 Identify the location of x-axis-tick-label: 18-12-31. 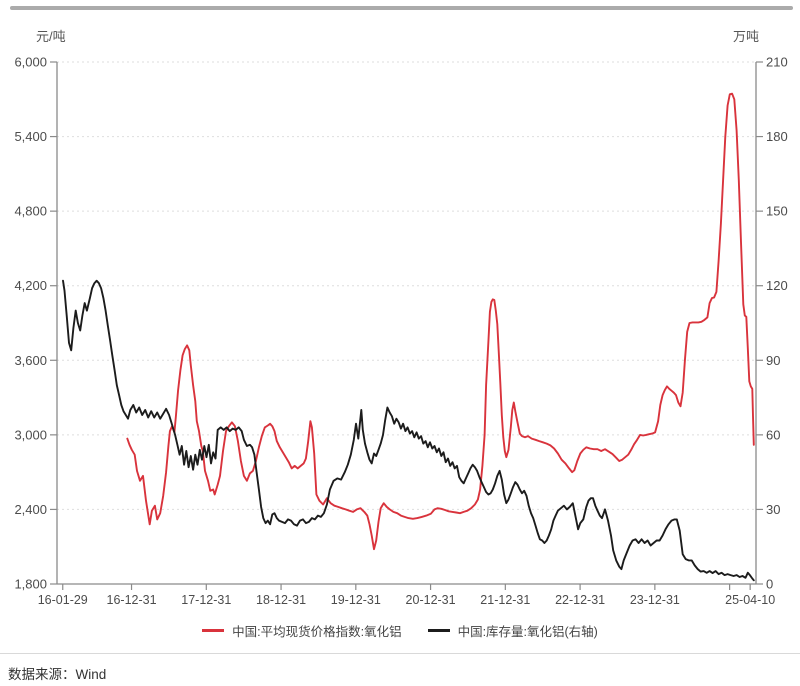
(281, 600).